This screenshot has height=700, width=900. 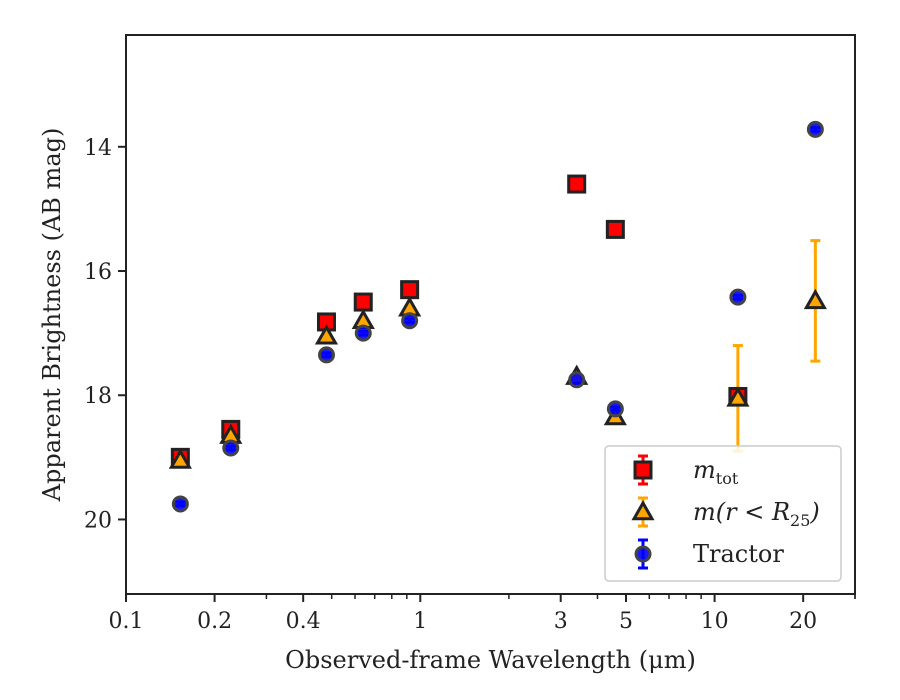 I want to click on x-tick-label: 0.4, so click(x=303, y=621).